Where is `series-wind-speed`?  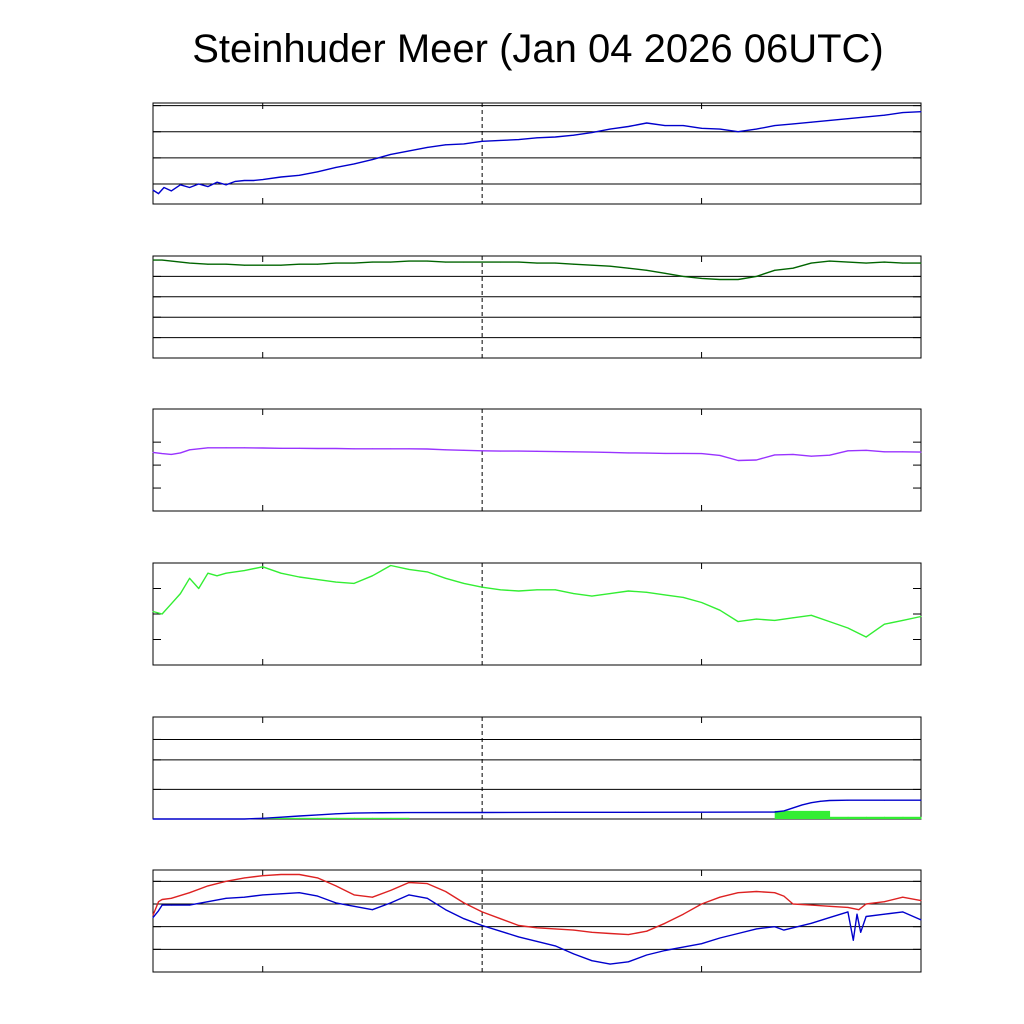
series-wind-speed is located at coordinates (537, 601).